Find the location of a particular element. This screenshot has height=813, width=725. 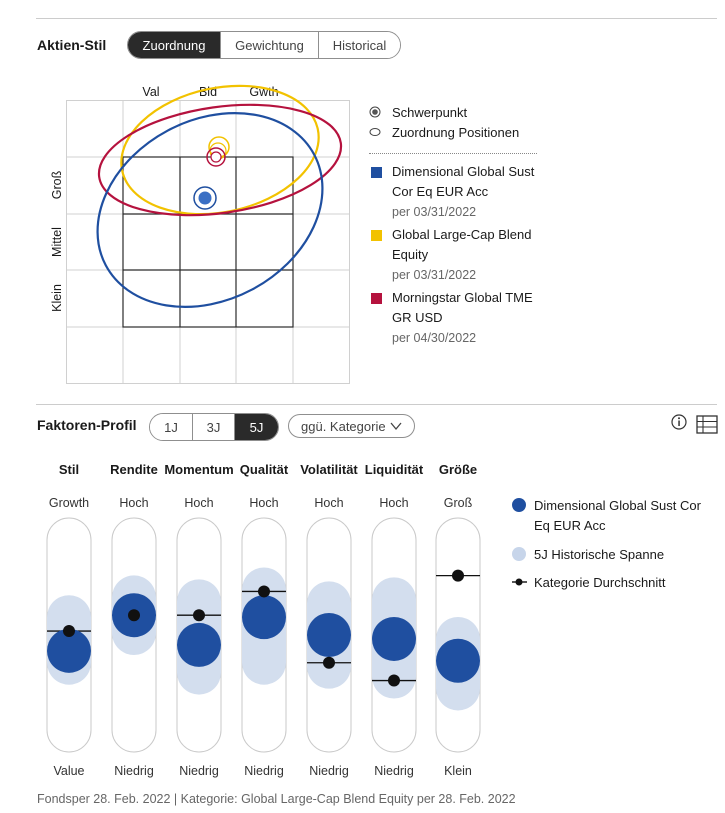

x-label-gwth: Gwth is located at coordinates (263, 92).